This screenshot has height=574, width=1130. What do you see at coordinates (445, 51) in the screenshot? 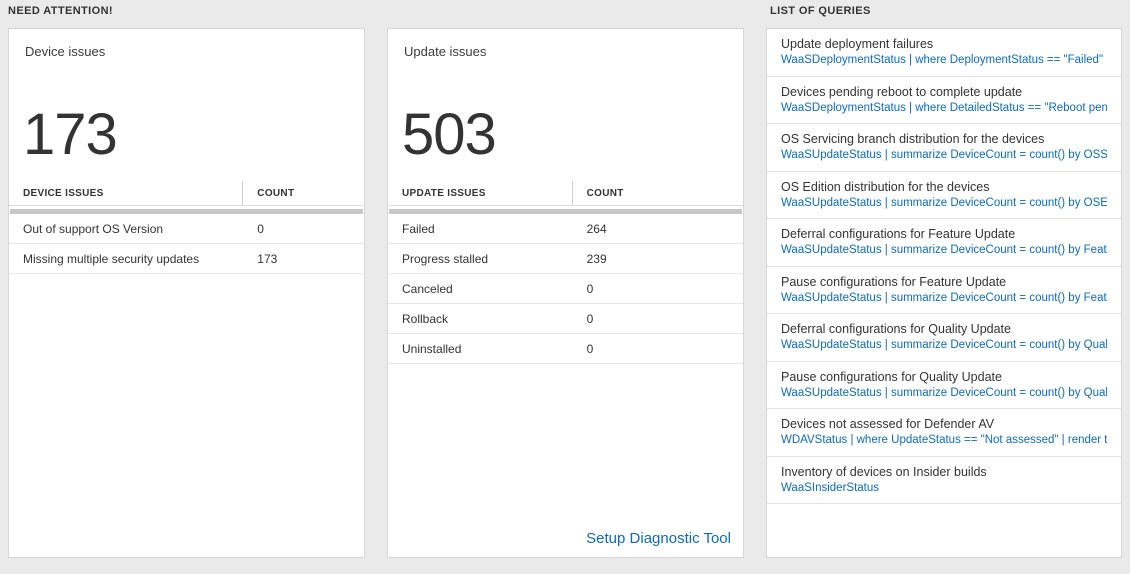
I see `card-title: Update issues` at bounding box center [445, 51].